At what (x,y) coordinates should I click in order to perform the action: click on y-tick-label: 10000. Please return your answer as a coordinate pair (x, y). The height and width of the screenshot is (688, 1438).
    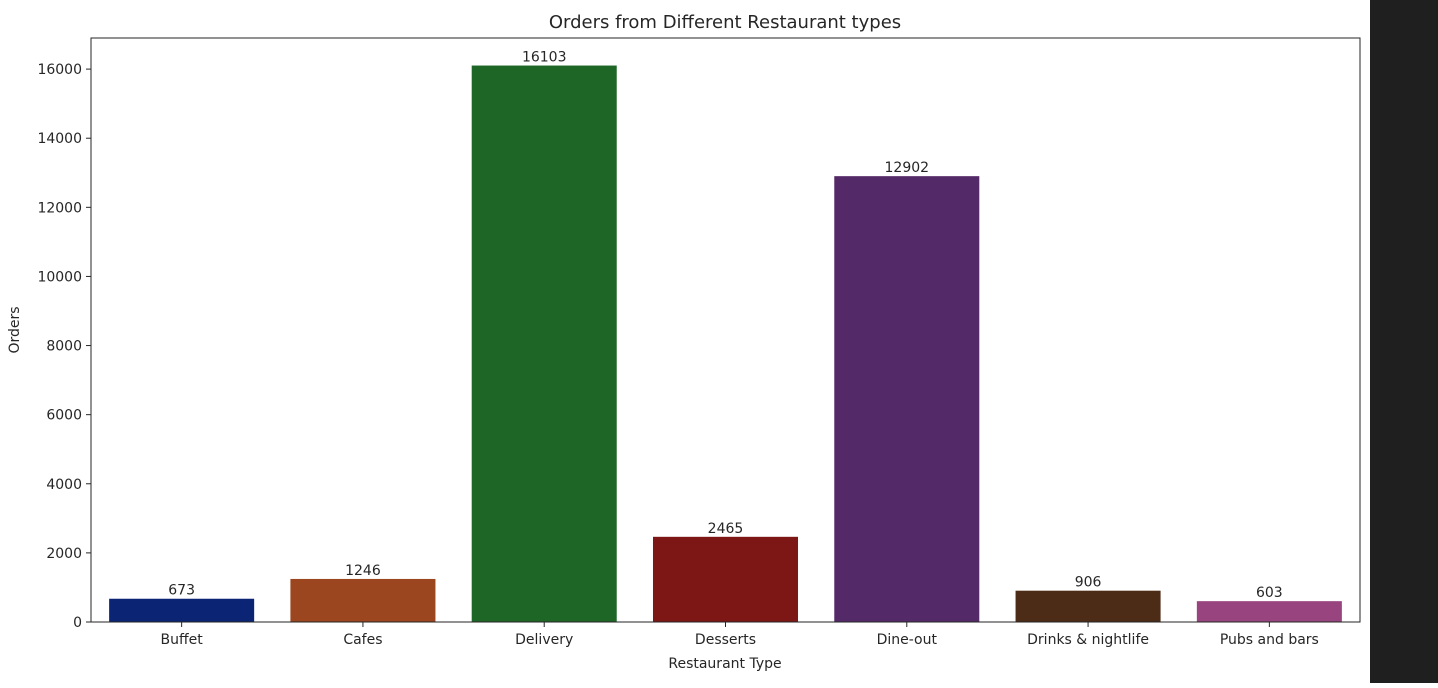
    Looking at the image, I should click on (59, 277).